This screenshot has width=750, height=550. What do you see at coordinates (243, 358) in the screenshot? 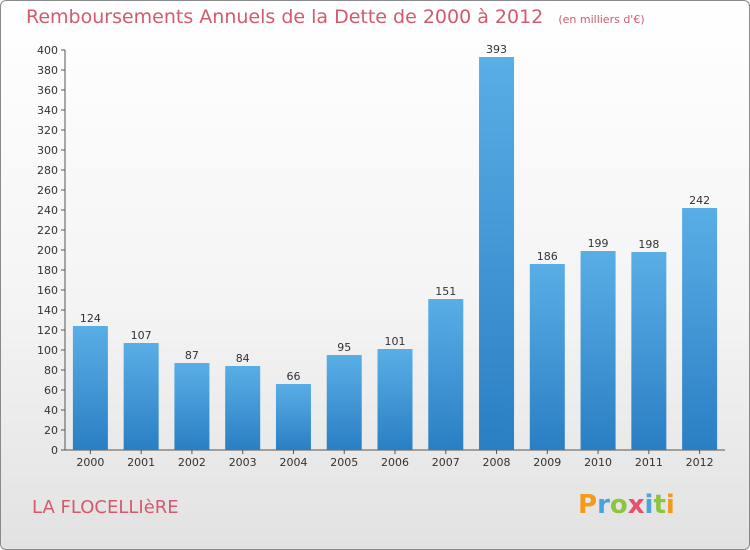
I see `data-label: 84` at bounding box center [243, 358].